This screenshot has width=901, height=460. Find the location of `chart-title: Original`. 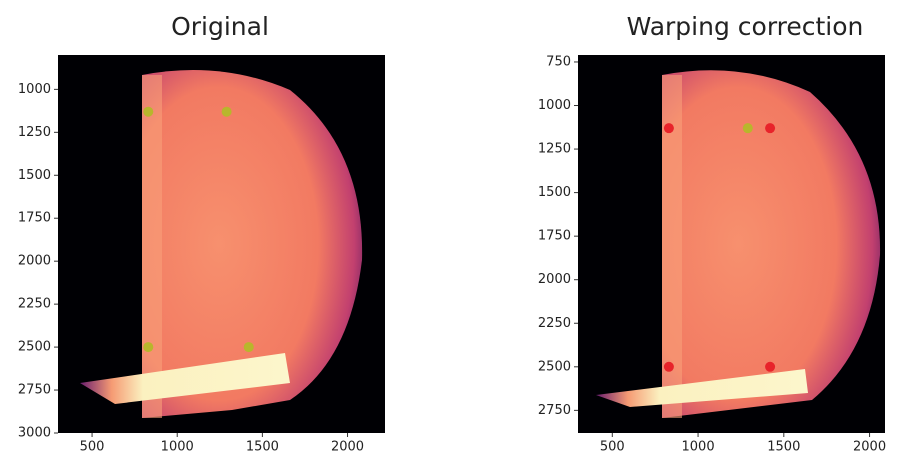

chart-title: Original is located at coordinates (220, 26).